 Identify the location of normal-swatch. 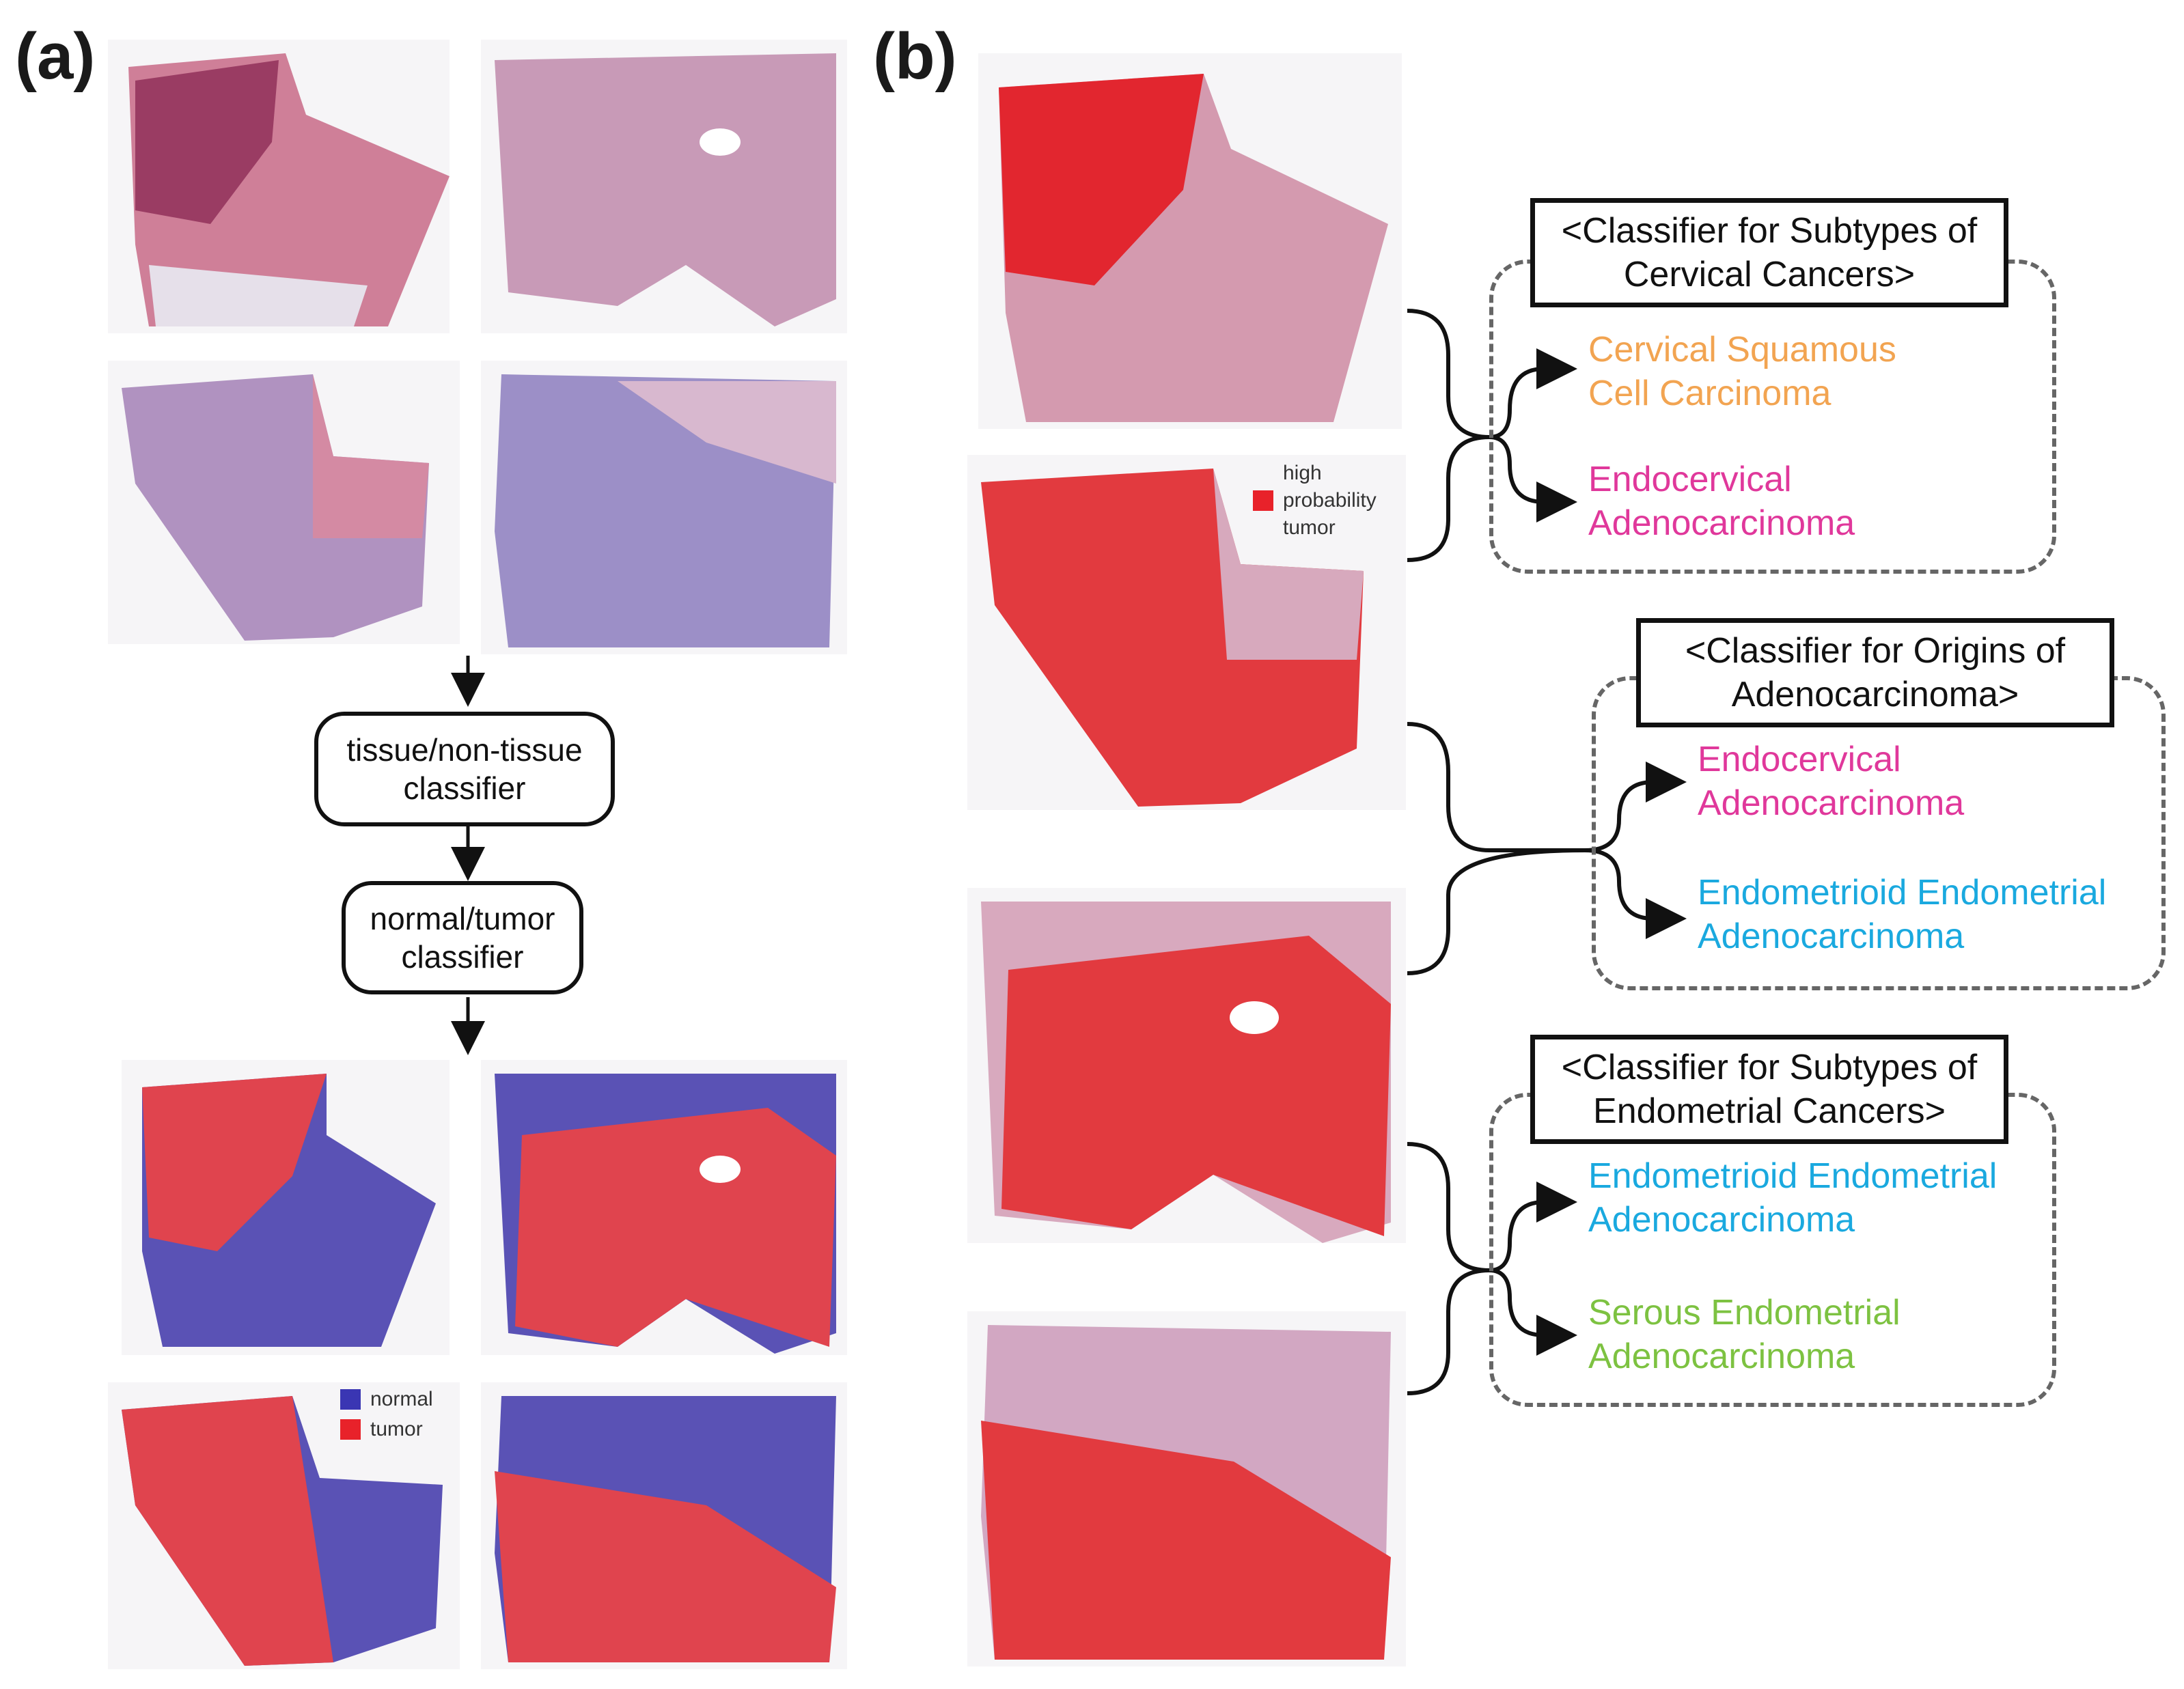
(350, 1399).